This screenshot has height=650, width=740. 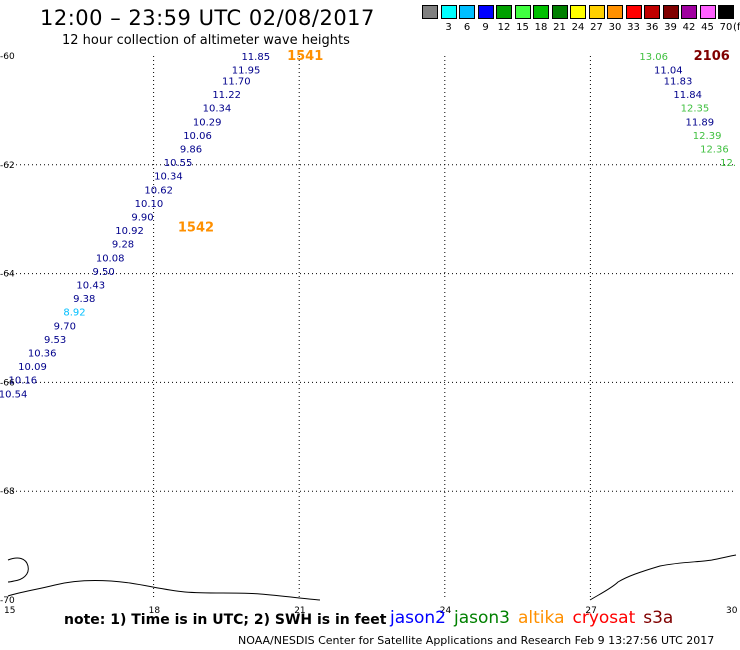 What do you see at coordinates (7, 492) in the screenshot?
I see `lat-tick-label: -68` at bounding box center [7, 492].